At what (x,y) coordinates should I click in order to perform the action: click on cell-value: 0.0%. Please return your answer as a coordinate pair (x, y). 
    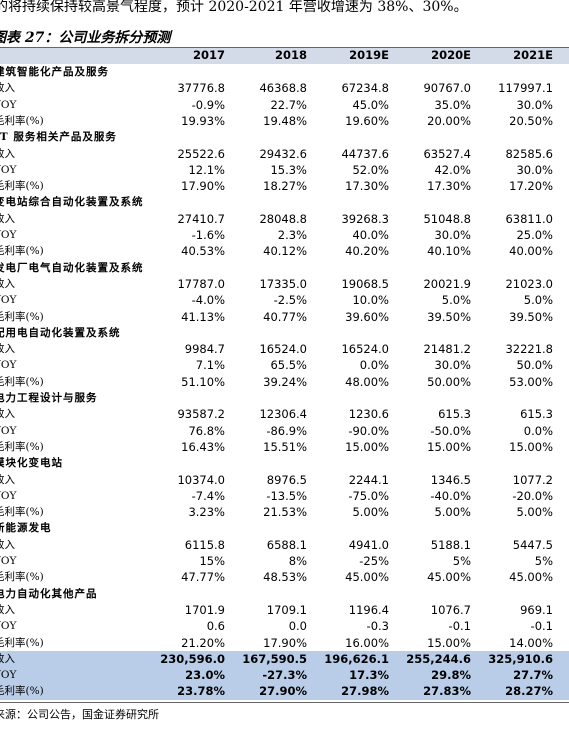
    Looking at the image, I should click on (374, 365).